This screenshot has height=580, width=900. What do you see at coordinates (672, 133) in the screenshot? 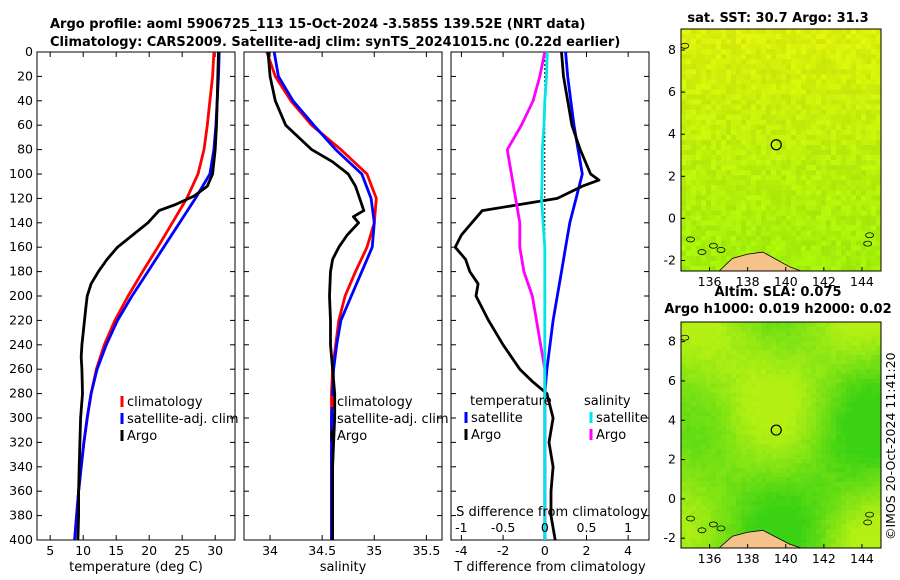
I see `map-y-tick-label: 4` at bounding box center [672, 133].